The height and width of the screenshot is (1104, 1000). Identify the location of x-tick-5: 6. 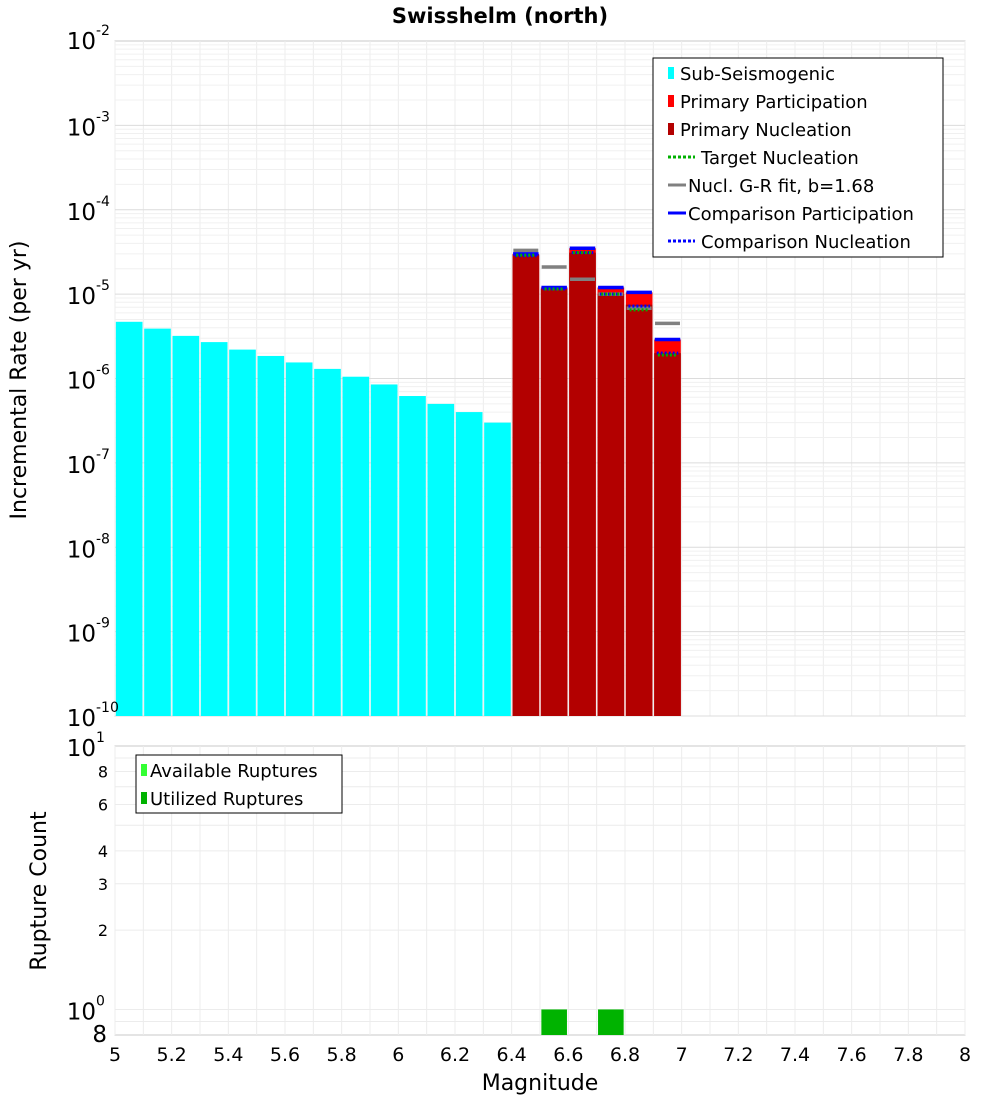
(398, 1055).